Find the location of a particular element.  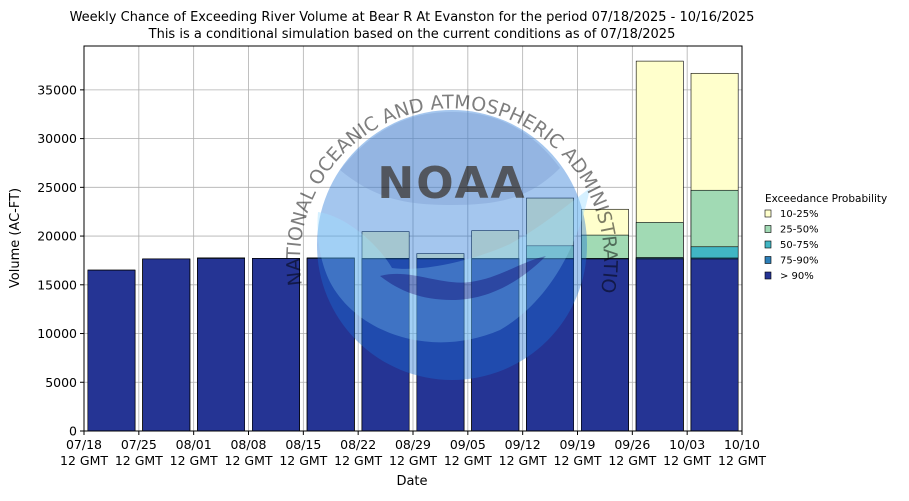

x-tick-label-time-3: 12 GMT is located at coordinates (249, 460).